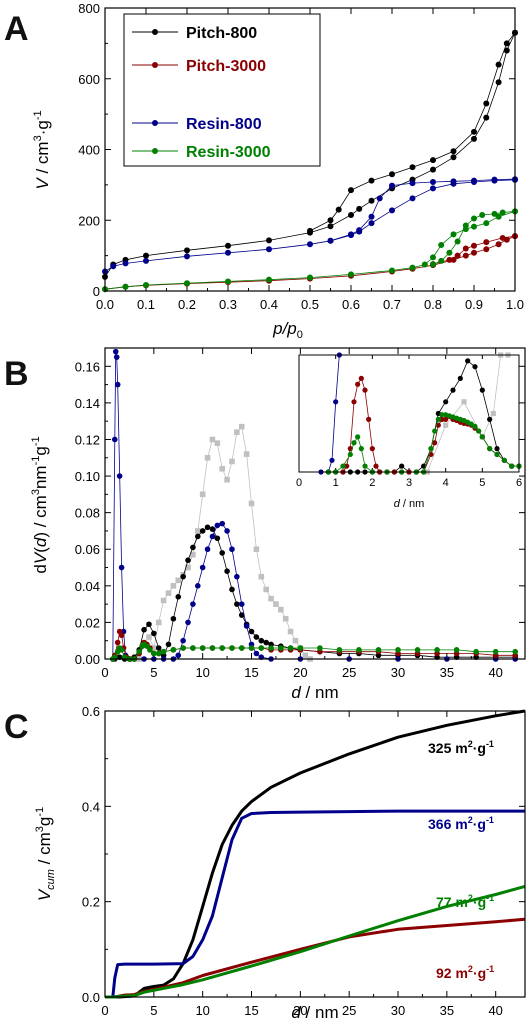  Describe the element at coordinates (300, 1010) in the screenshot. I see `x-tick-label: 20` at that location.